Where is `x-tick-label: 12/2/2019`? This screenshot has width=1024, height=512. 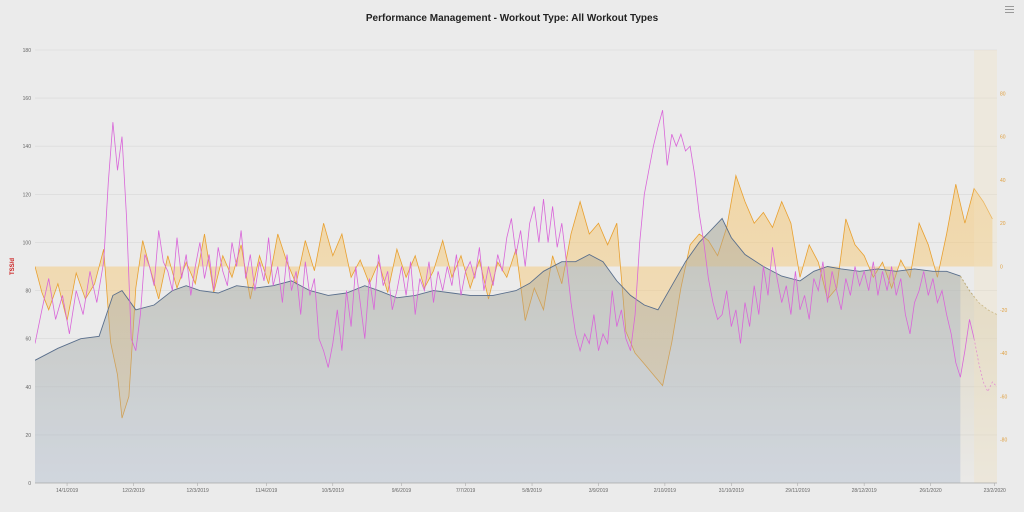
x-tick-label: 12/2/2019 is located at coordinates (133, 491).